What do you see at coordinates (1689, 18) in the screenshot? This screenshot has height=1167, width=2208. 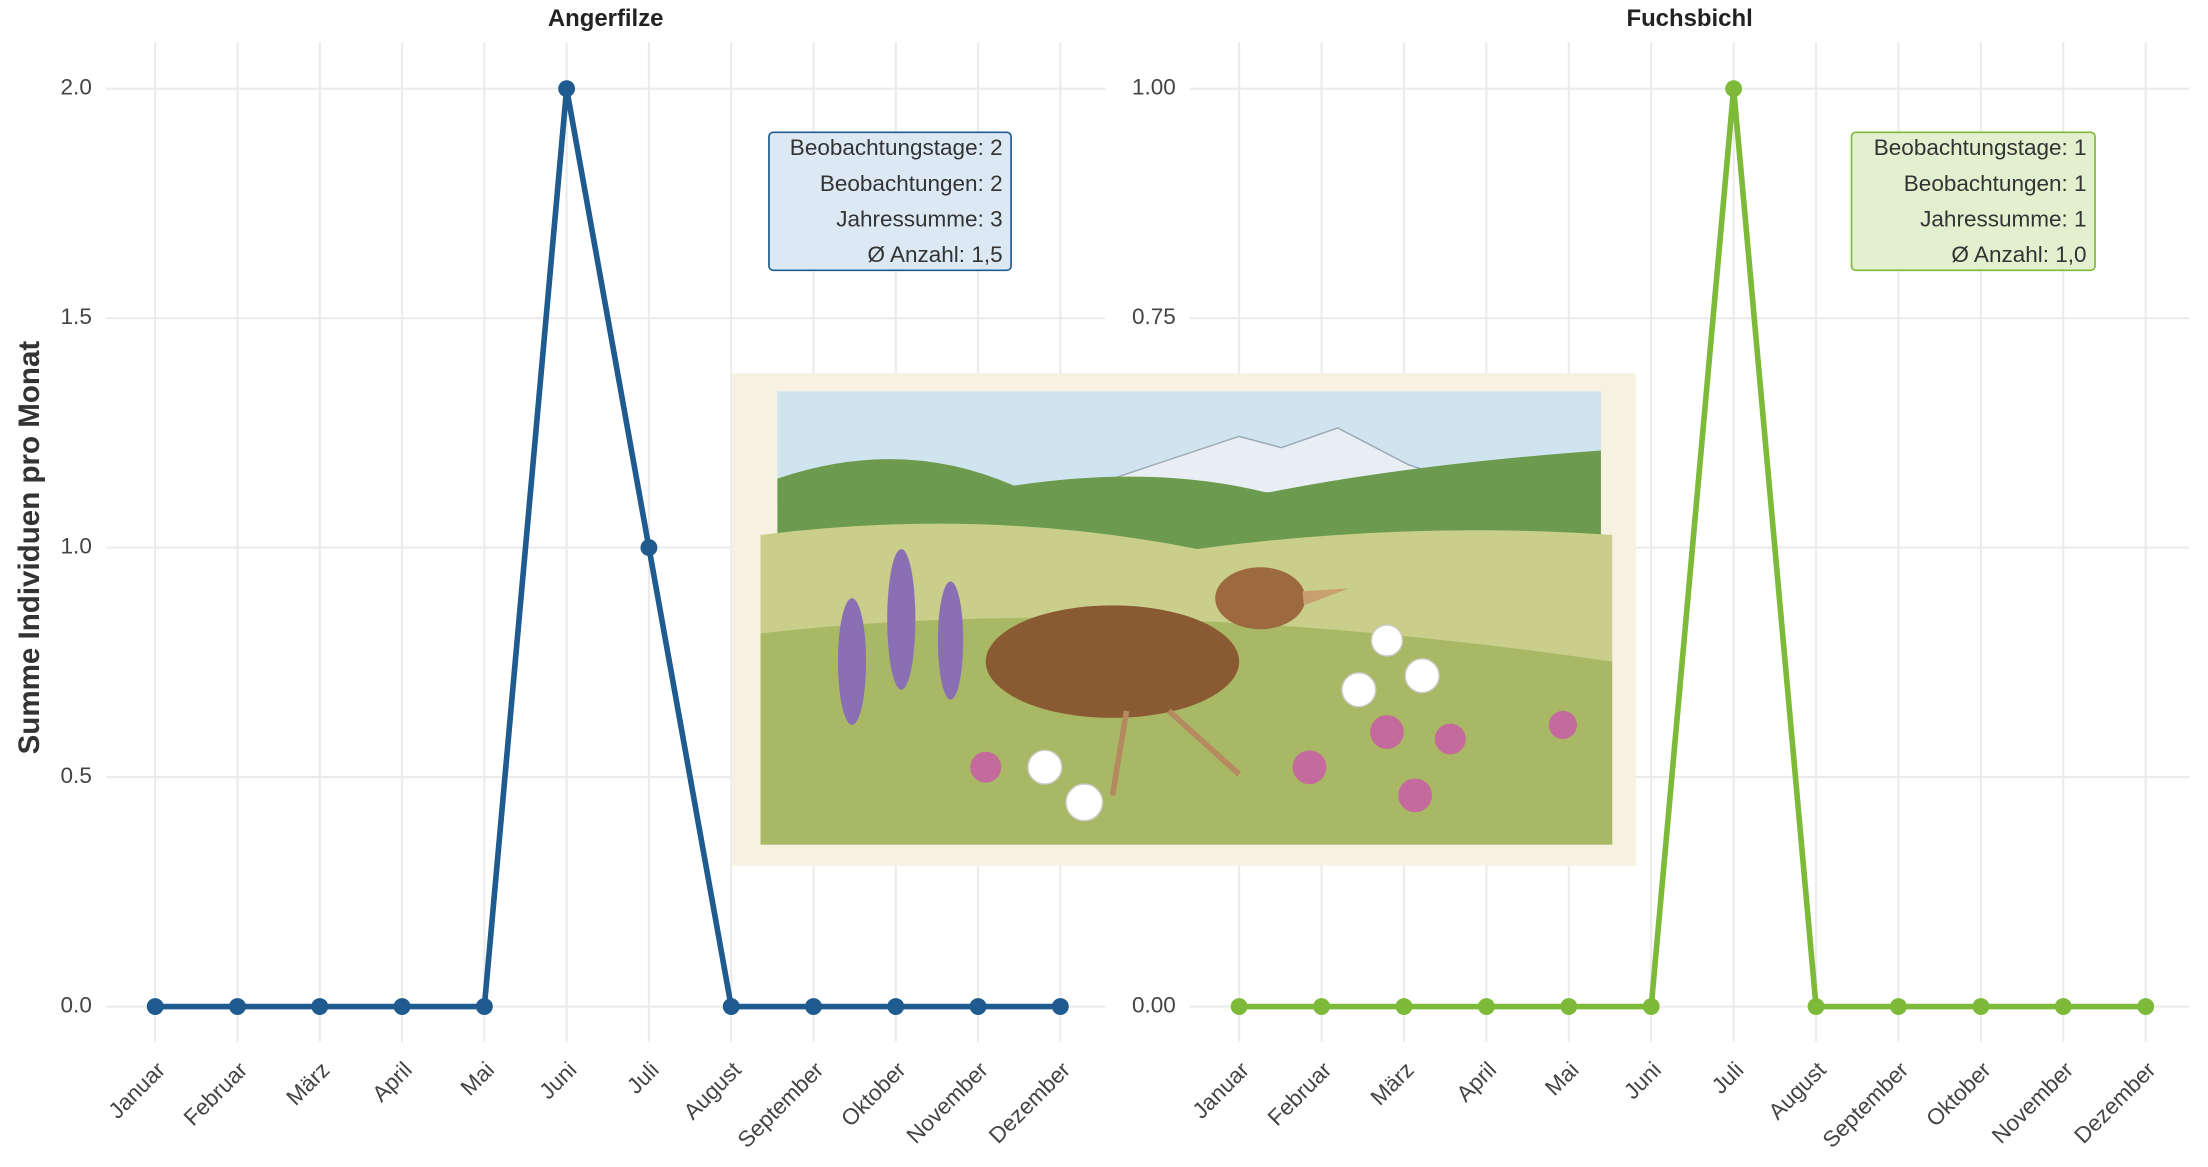 I see `chart-title: Fuchsbichl` at bounding box center [1689, 18].